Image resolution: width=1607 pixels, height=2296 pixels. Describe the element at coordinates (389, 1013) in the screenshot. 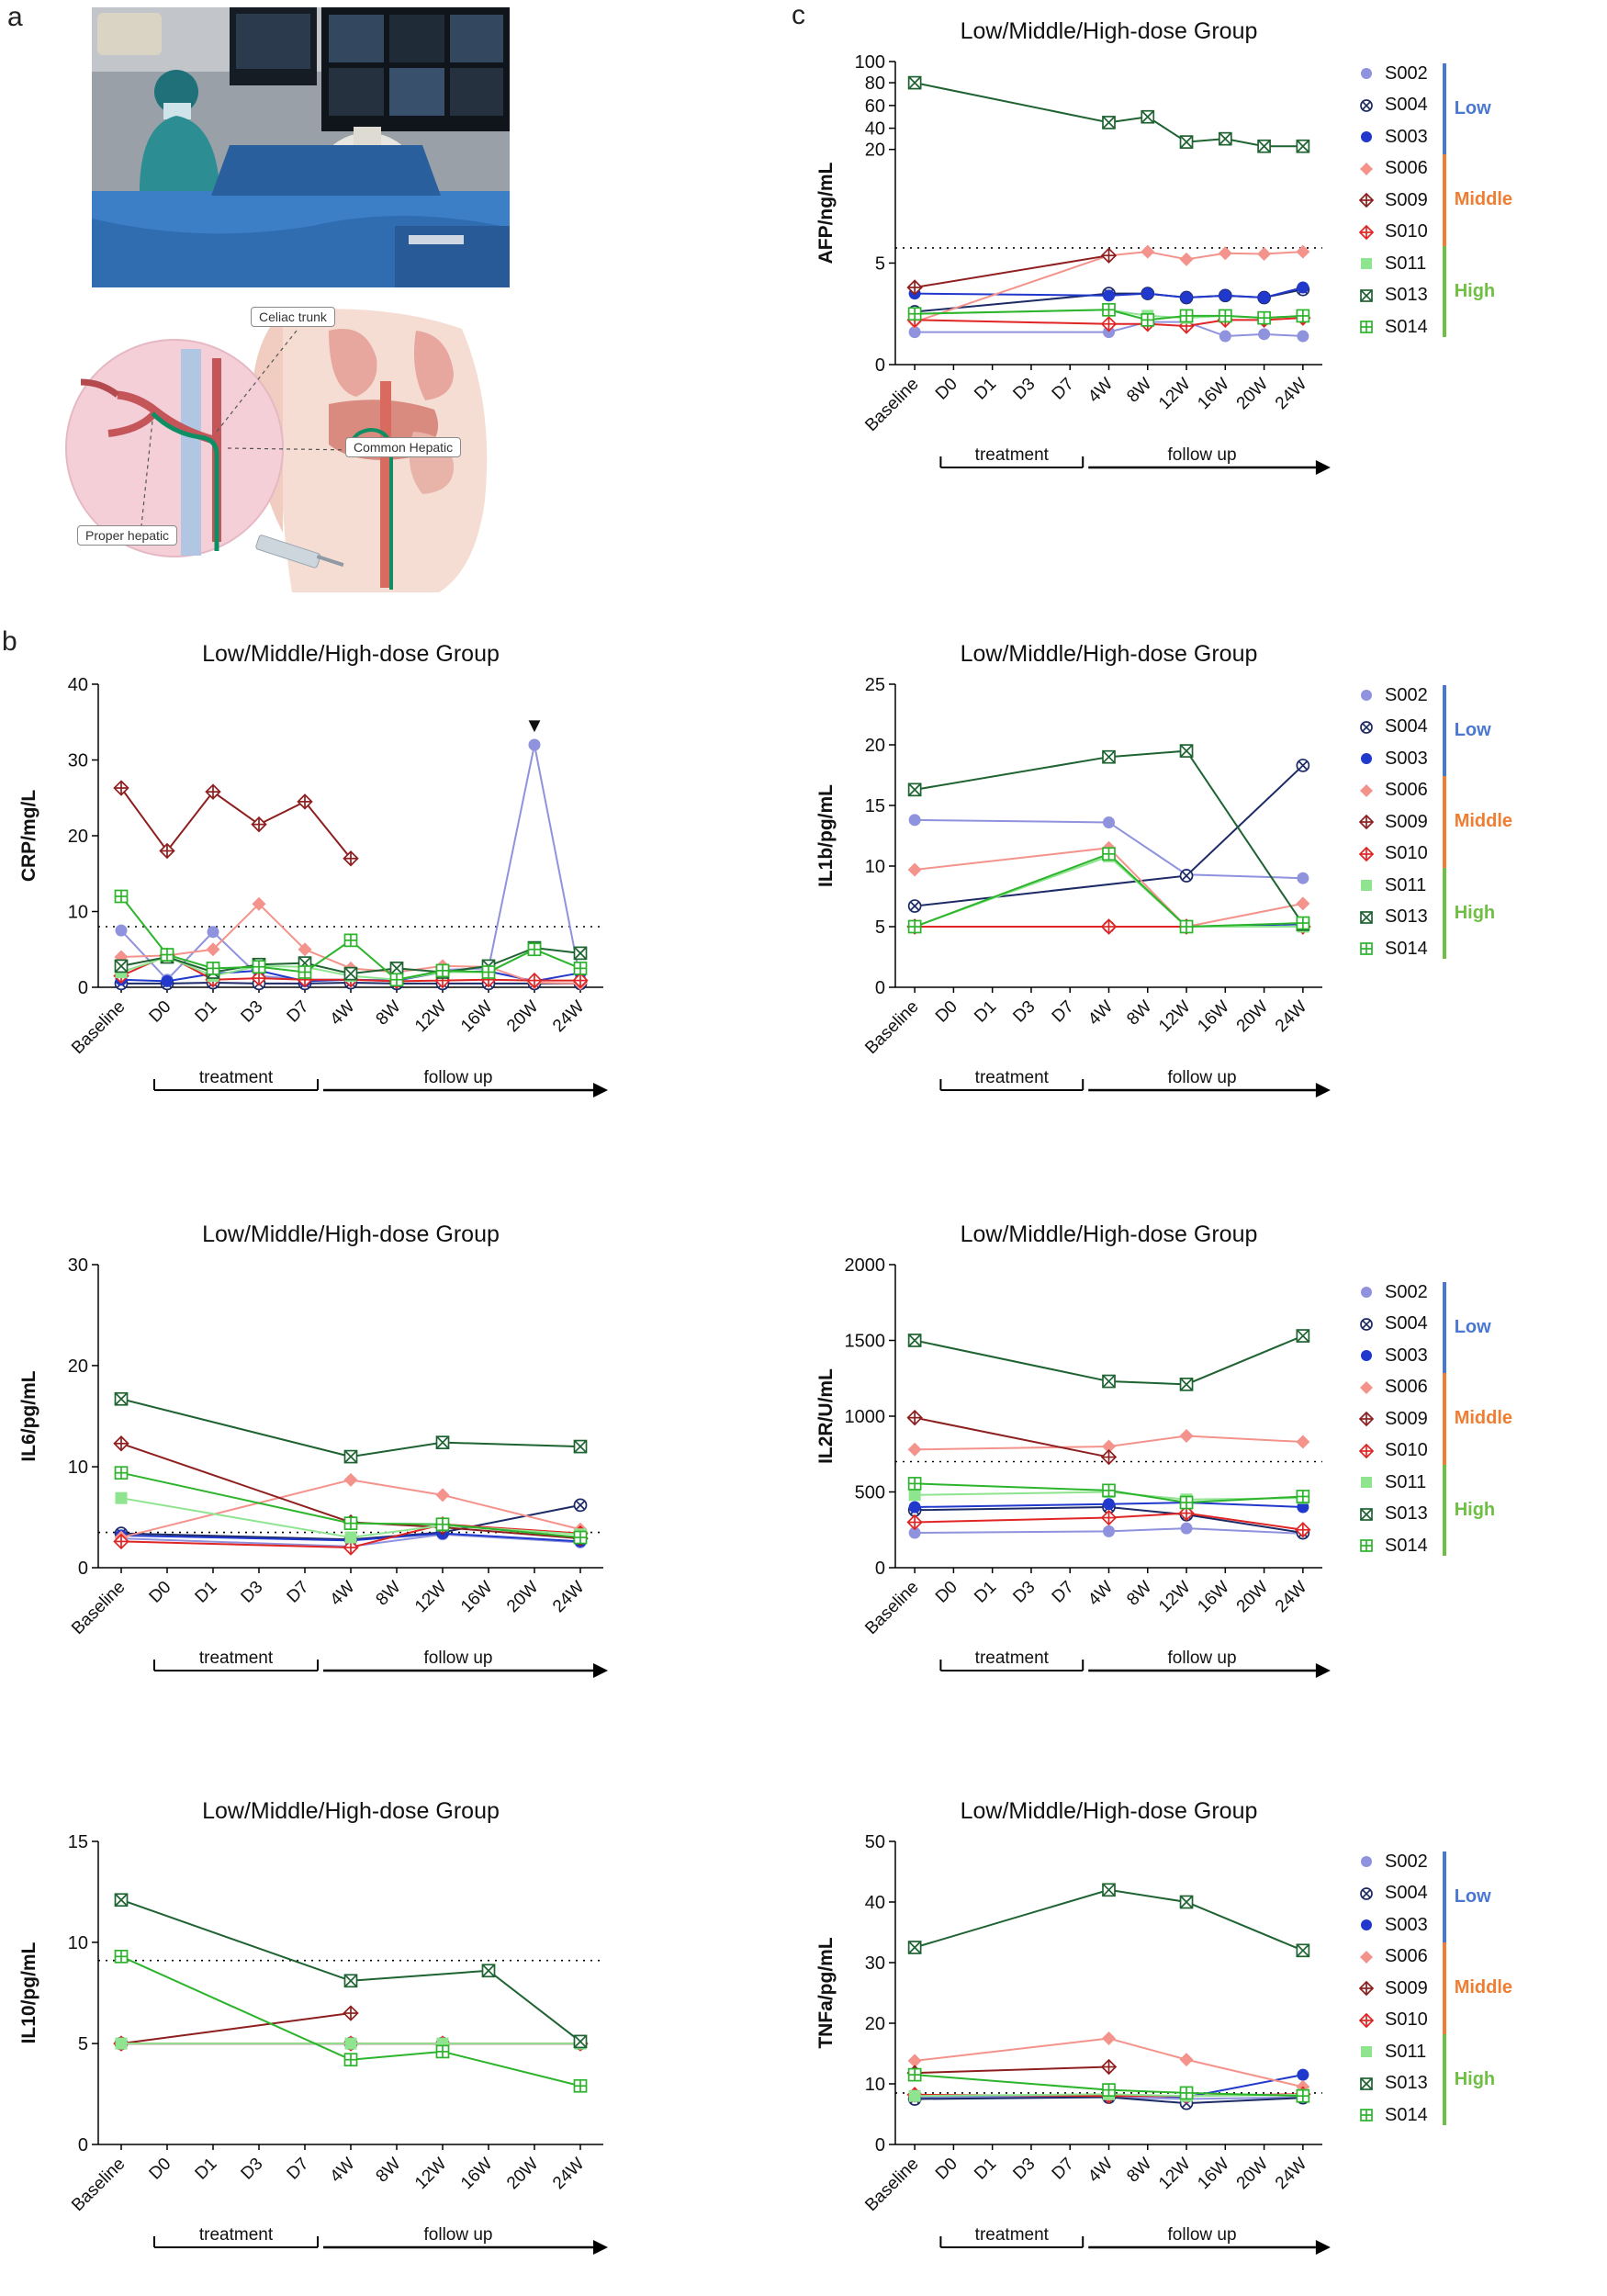

I see `x-tick-label: 8W` at that location.